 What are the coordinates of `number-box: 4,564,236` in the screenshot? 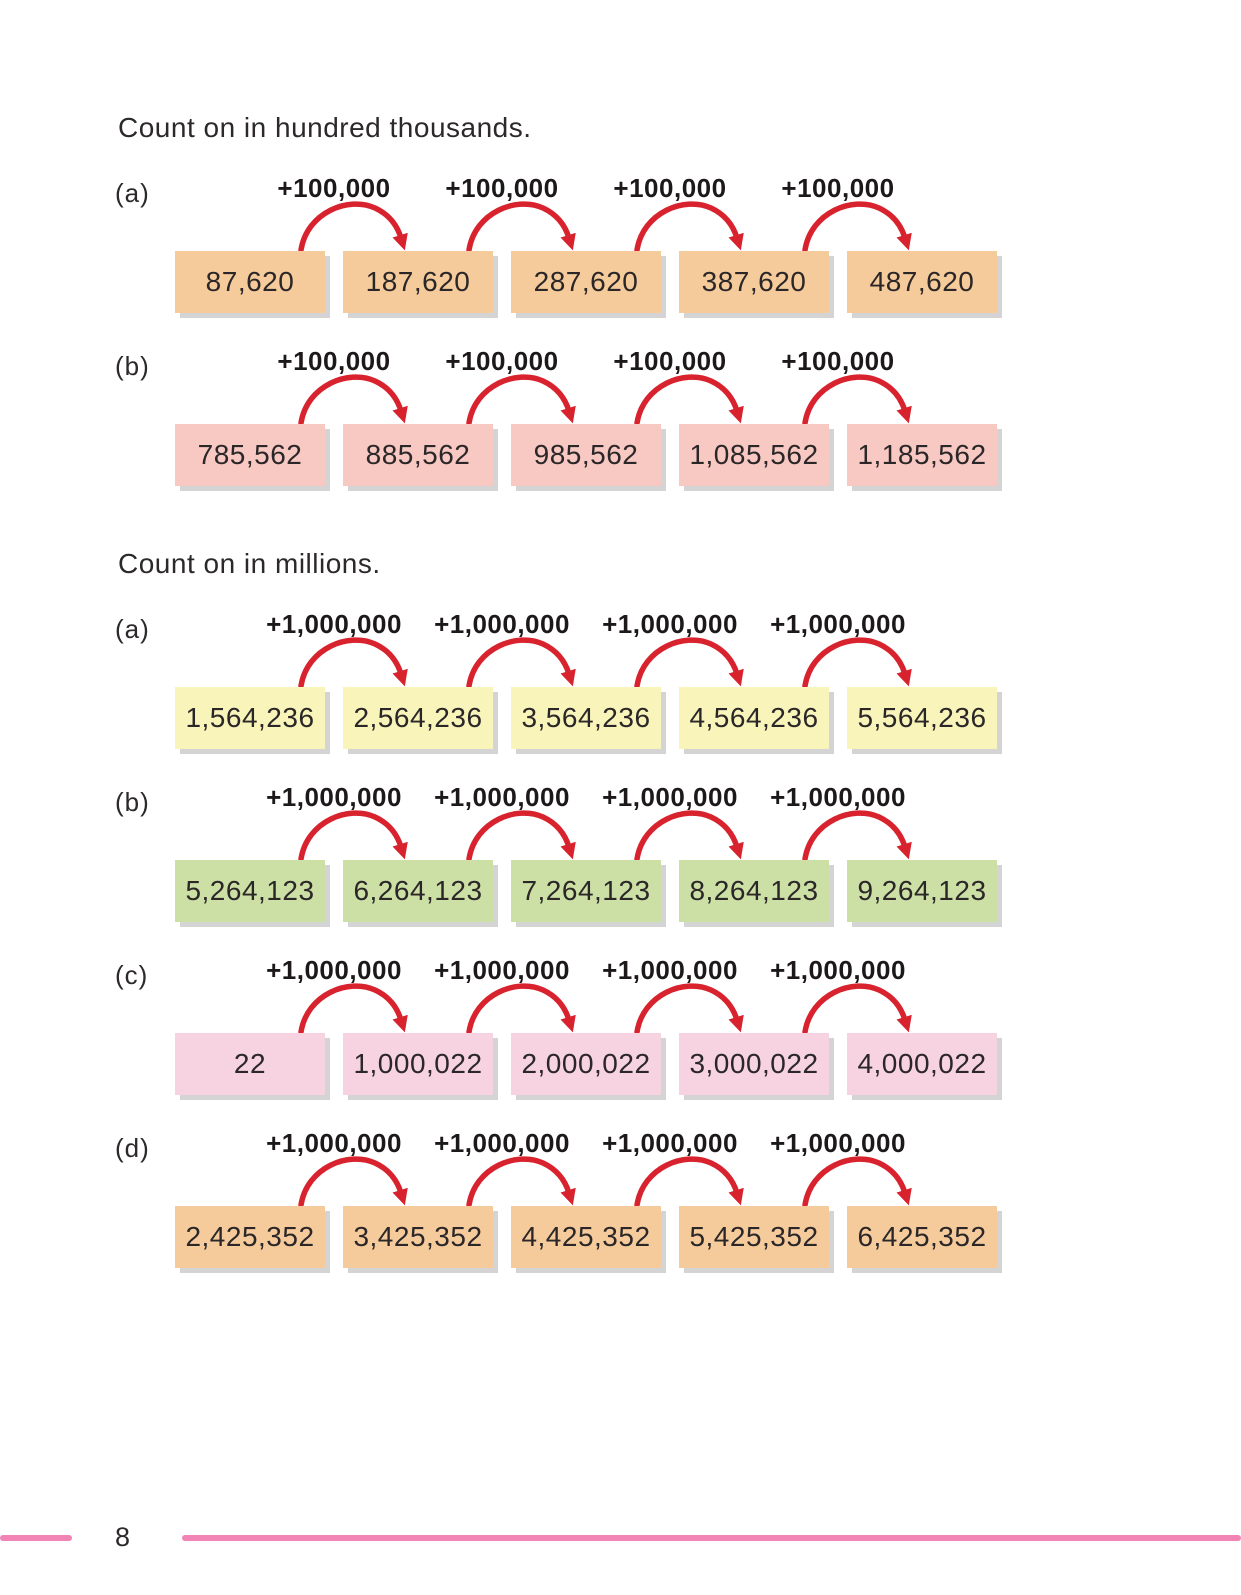 It's located at (754, 718).